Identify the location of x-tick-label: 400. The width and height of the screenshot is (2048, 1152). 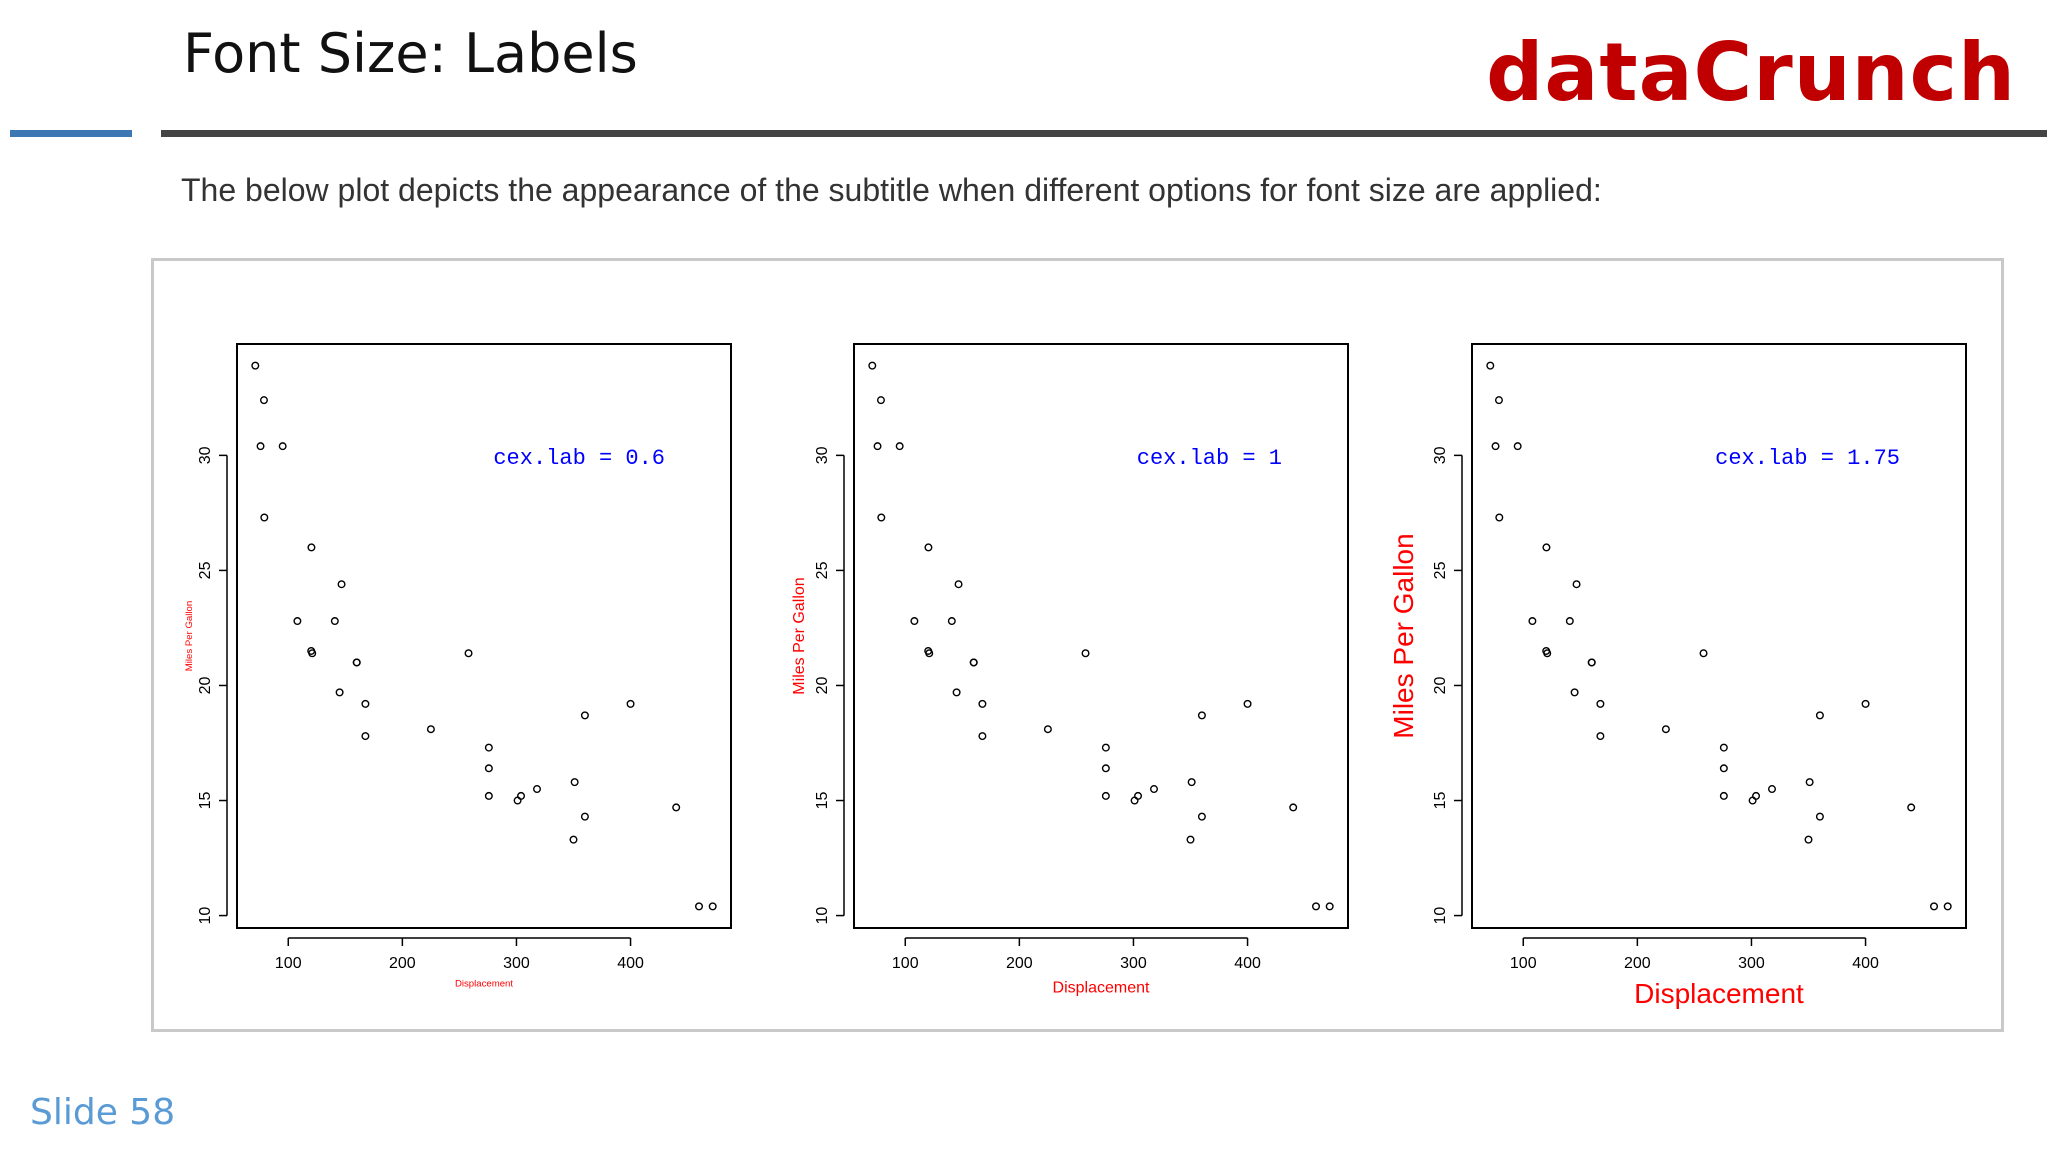
(1247, 963).